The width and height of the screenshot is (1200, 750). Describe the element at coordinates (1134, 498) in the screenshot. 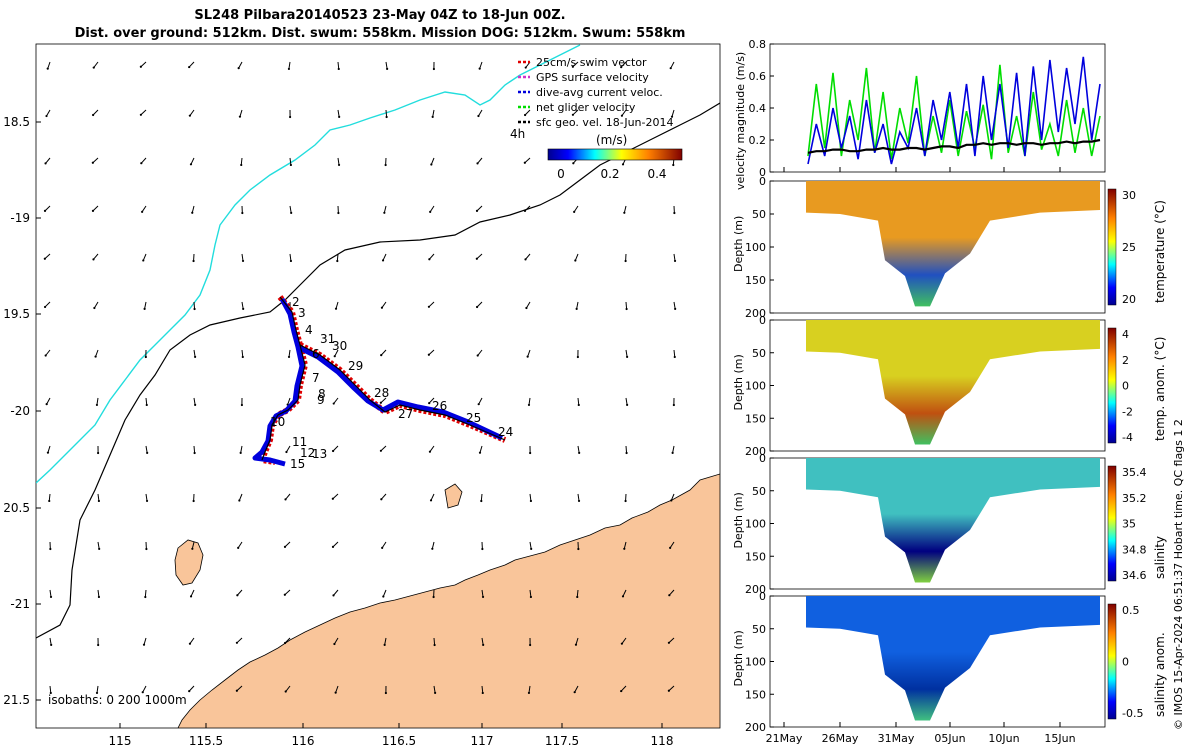

I see `section-colorbar-tick-label: 35.2` at that location.